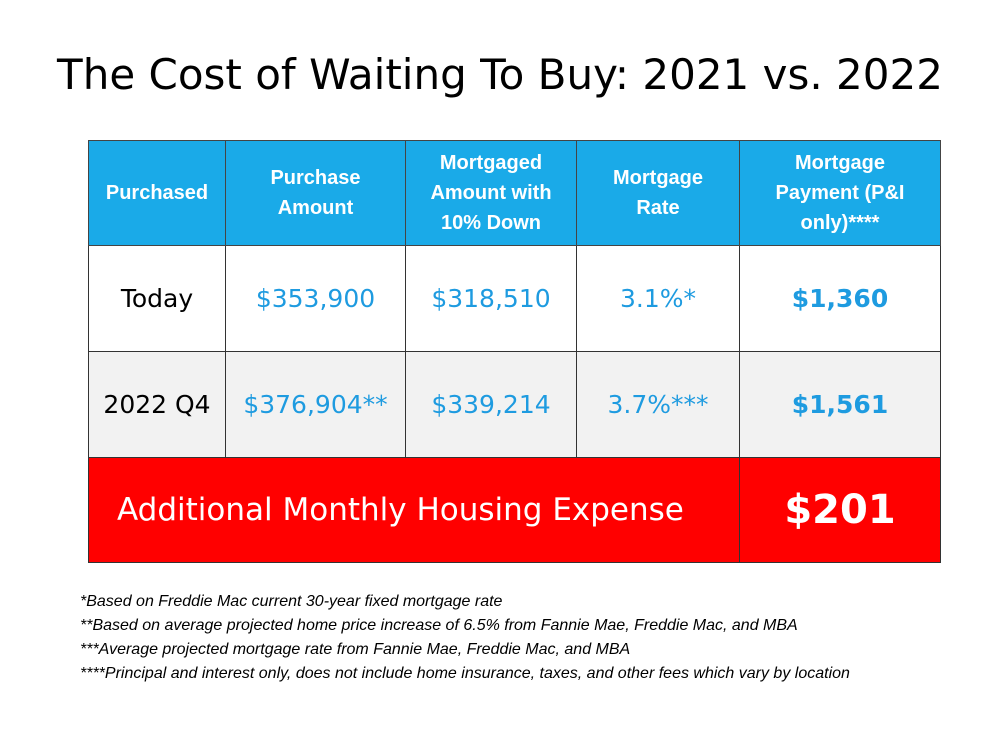  I want to click on header-mortgaged-amount: Mortgaged Amount with 10% Down, so click(491, 193).